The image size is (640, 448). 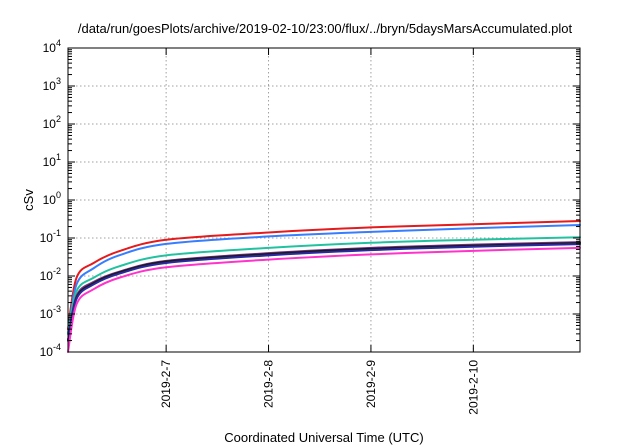 What do you see at coordinates (50, 236) in the screenshot?
I see `y-tick-label: 10⁻¹` at bounding box center [50, 236].